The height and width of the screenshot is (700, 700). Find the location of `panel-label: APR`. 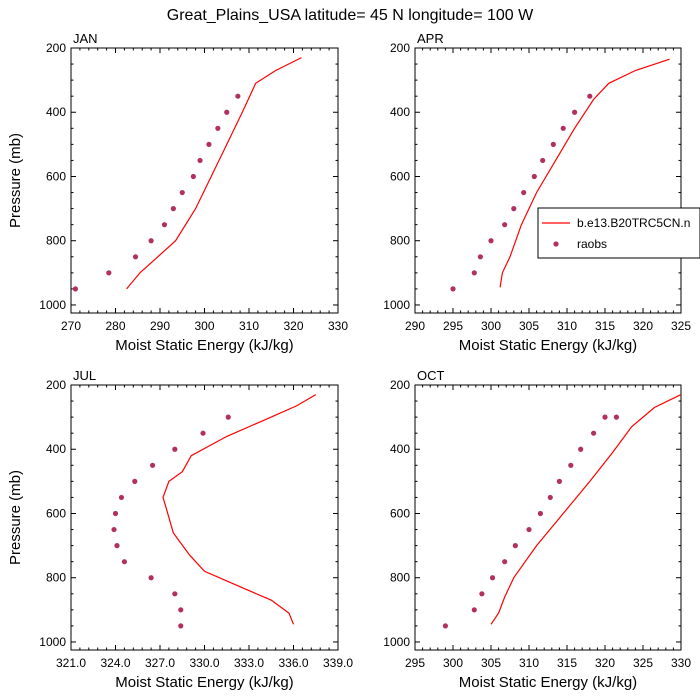

panel-label: APR is located at coordinates (430, 38).